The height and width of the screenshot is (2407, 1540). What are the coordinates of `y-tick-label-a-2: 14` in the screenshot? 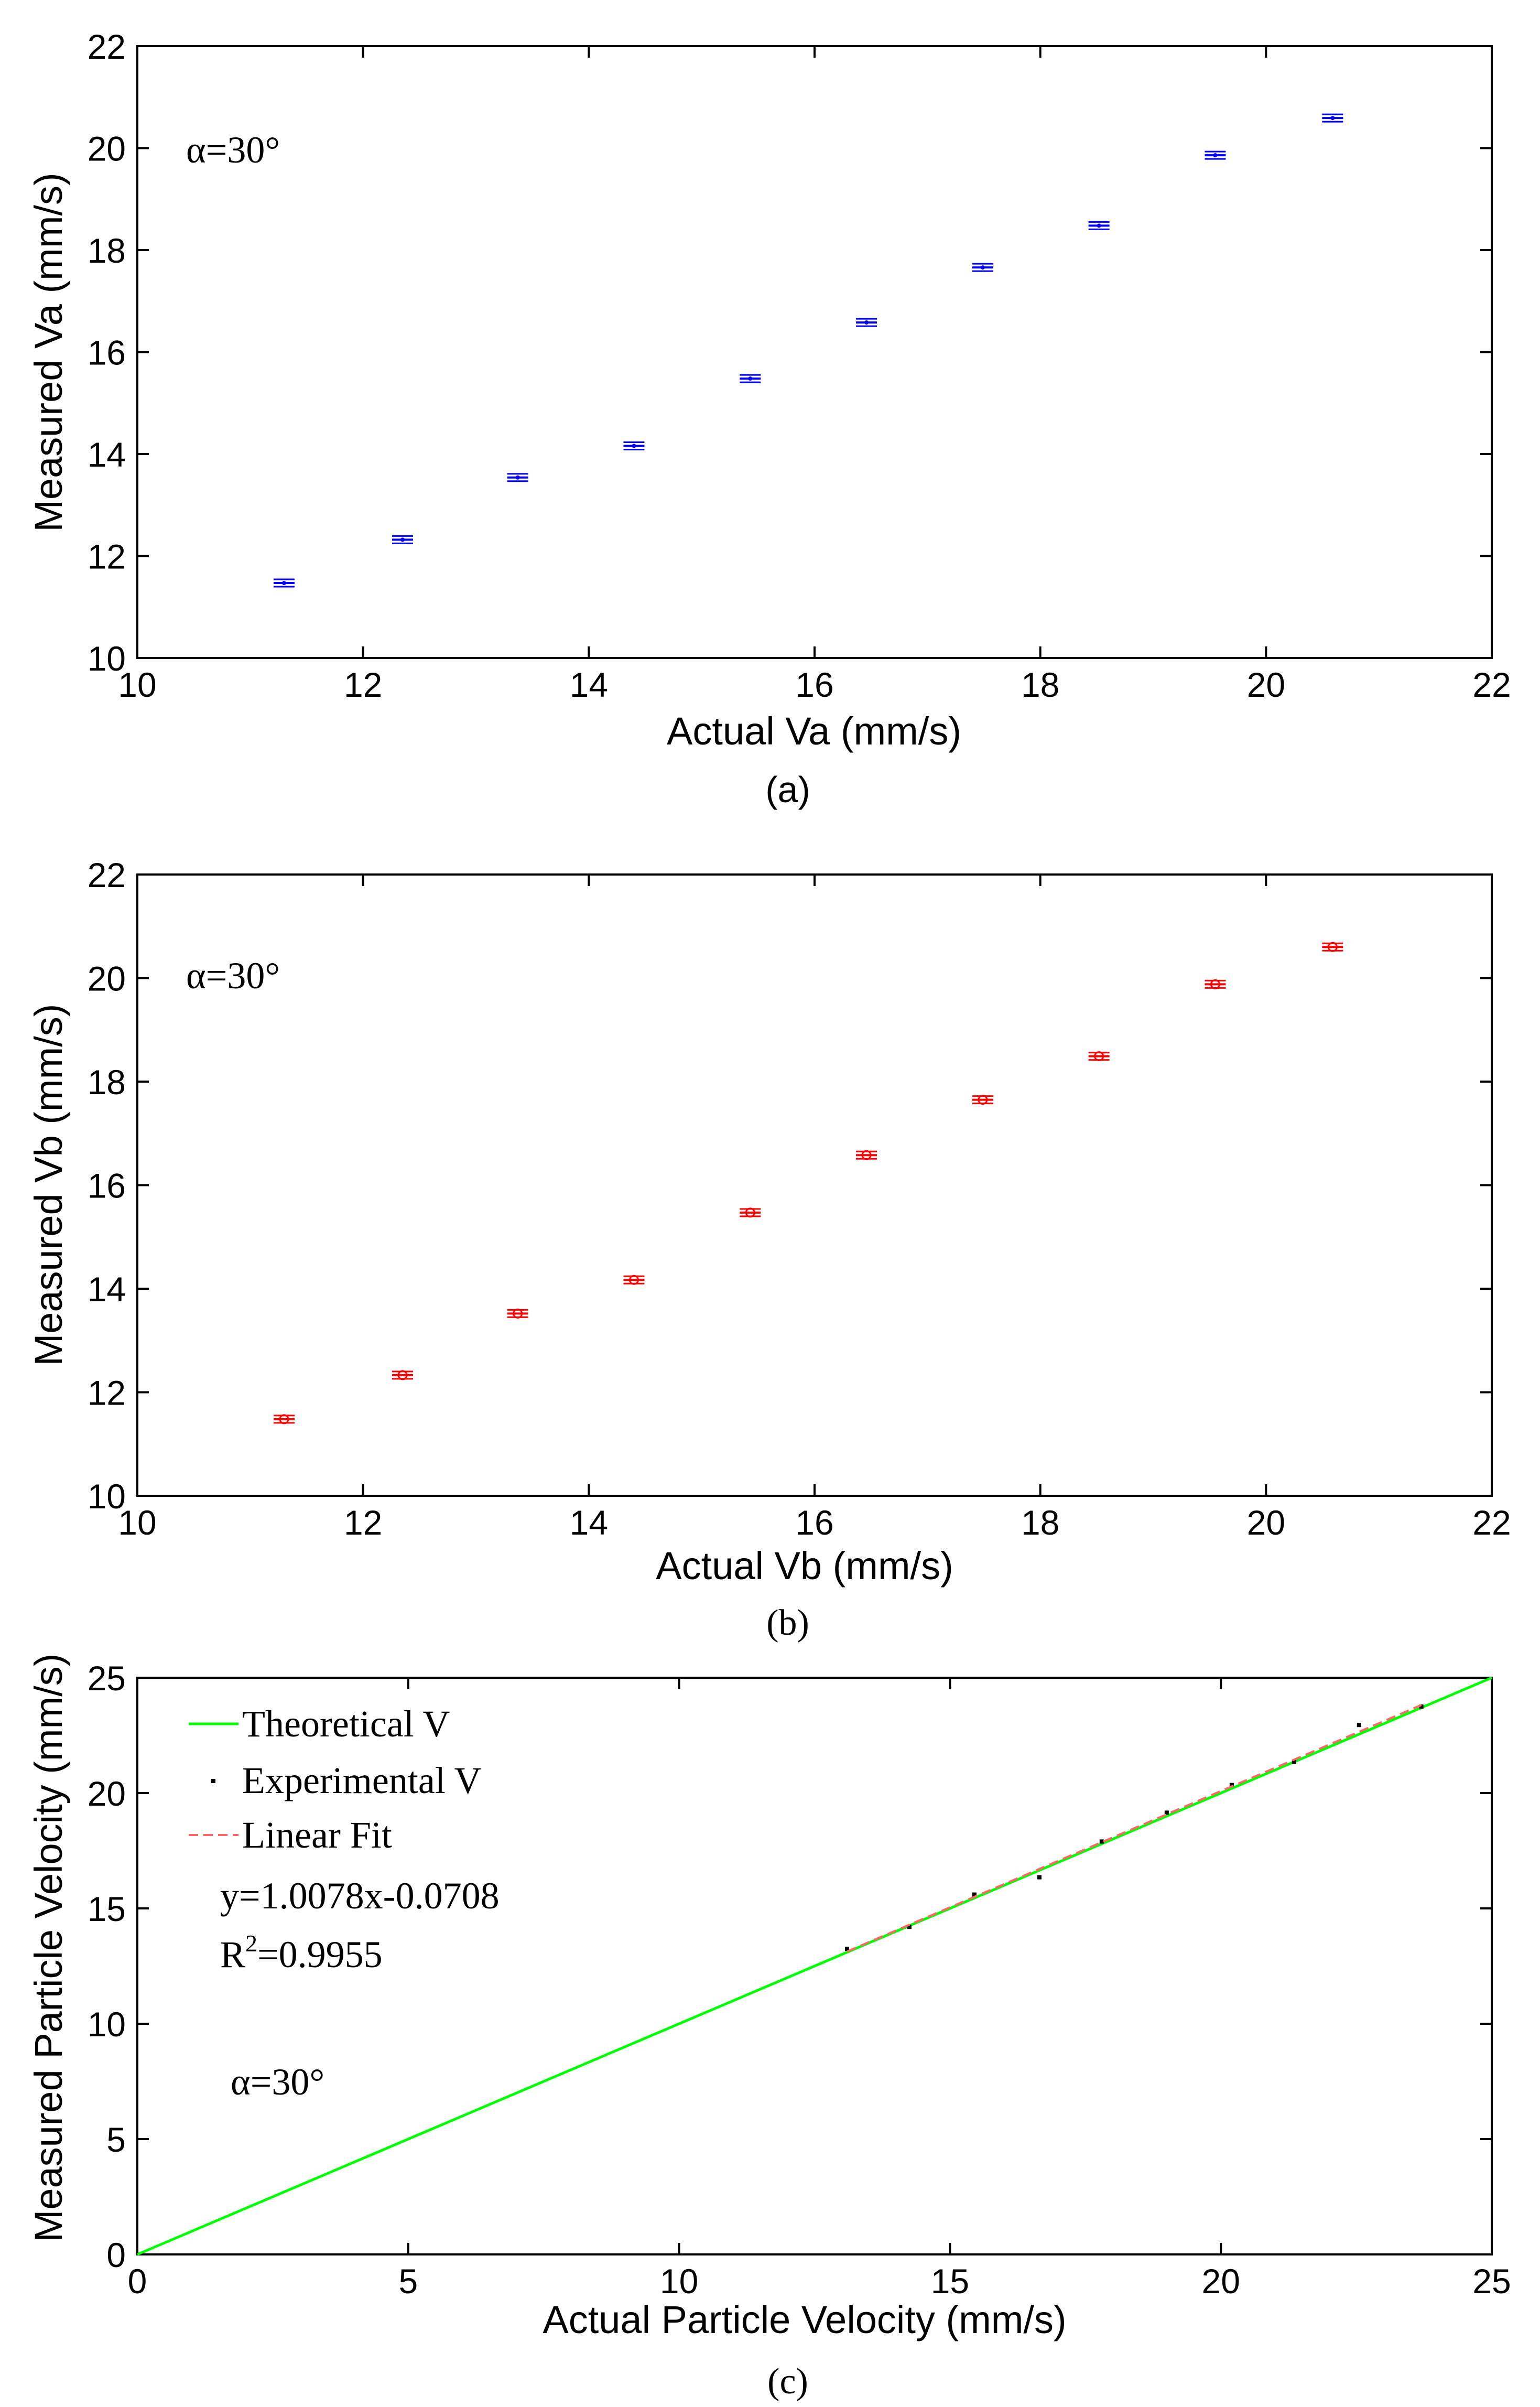 It's located at (107, 454).